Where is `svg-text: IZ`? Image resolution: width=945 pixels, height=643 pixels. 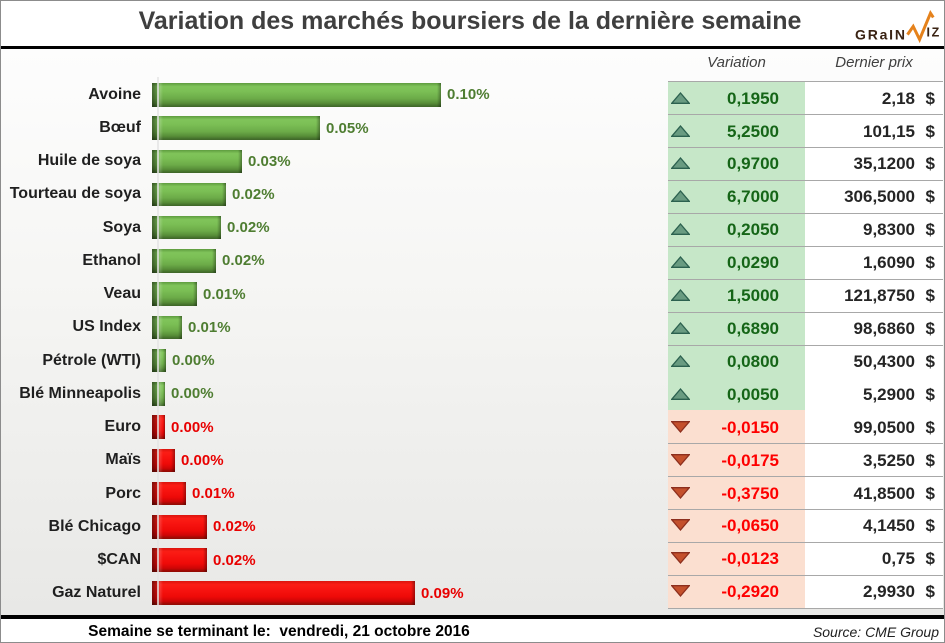
svg-text: IZ is located at coordinates (934, 32).